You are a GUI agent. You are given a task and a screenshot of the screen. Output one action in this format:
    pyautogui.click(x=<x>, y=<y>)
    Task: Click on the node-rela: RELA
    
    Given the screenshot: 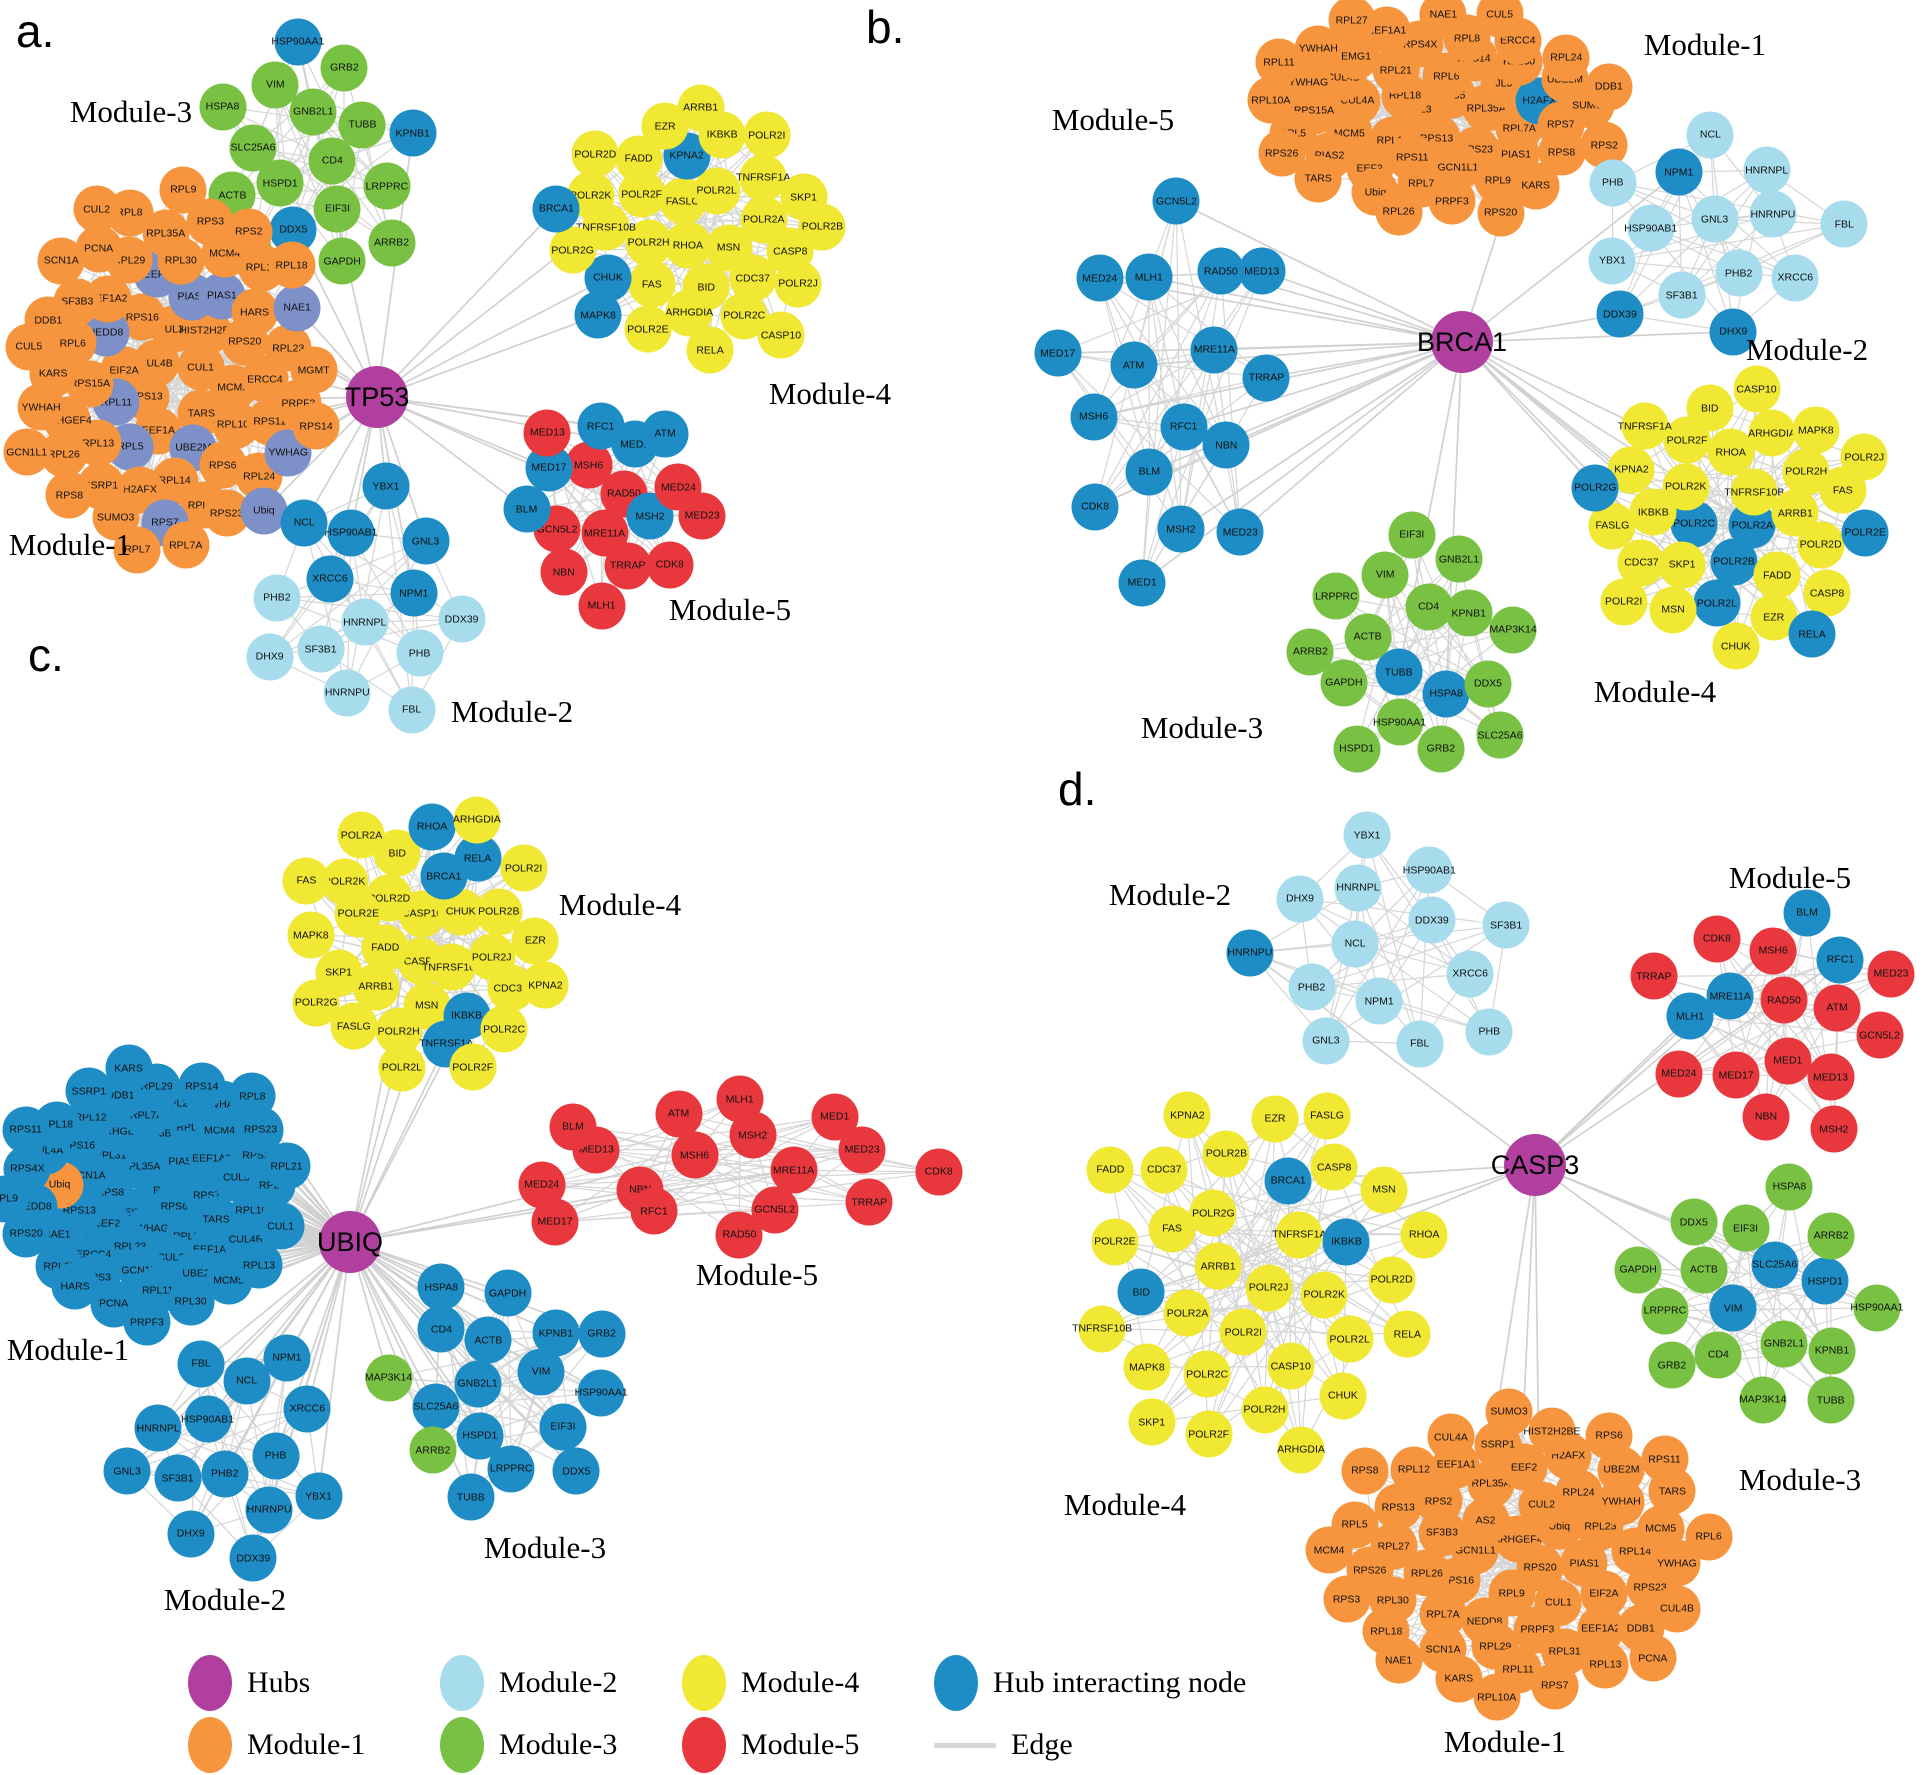 What is the action you would take?
    pyautogui.click(x=710, y=350)
    